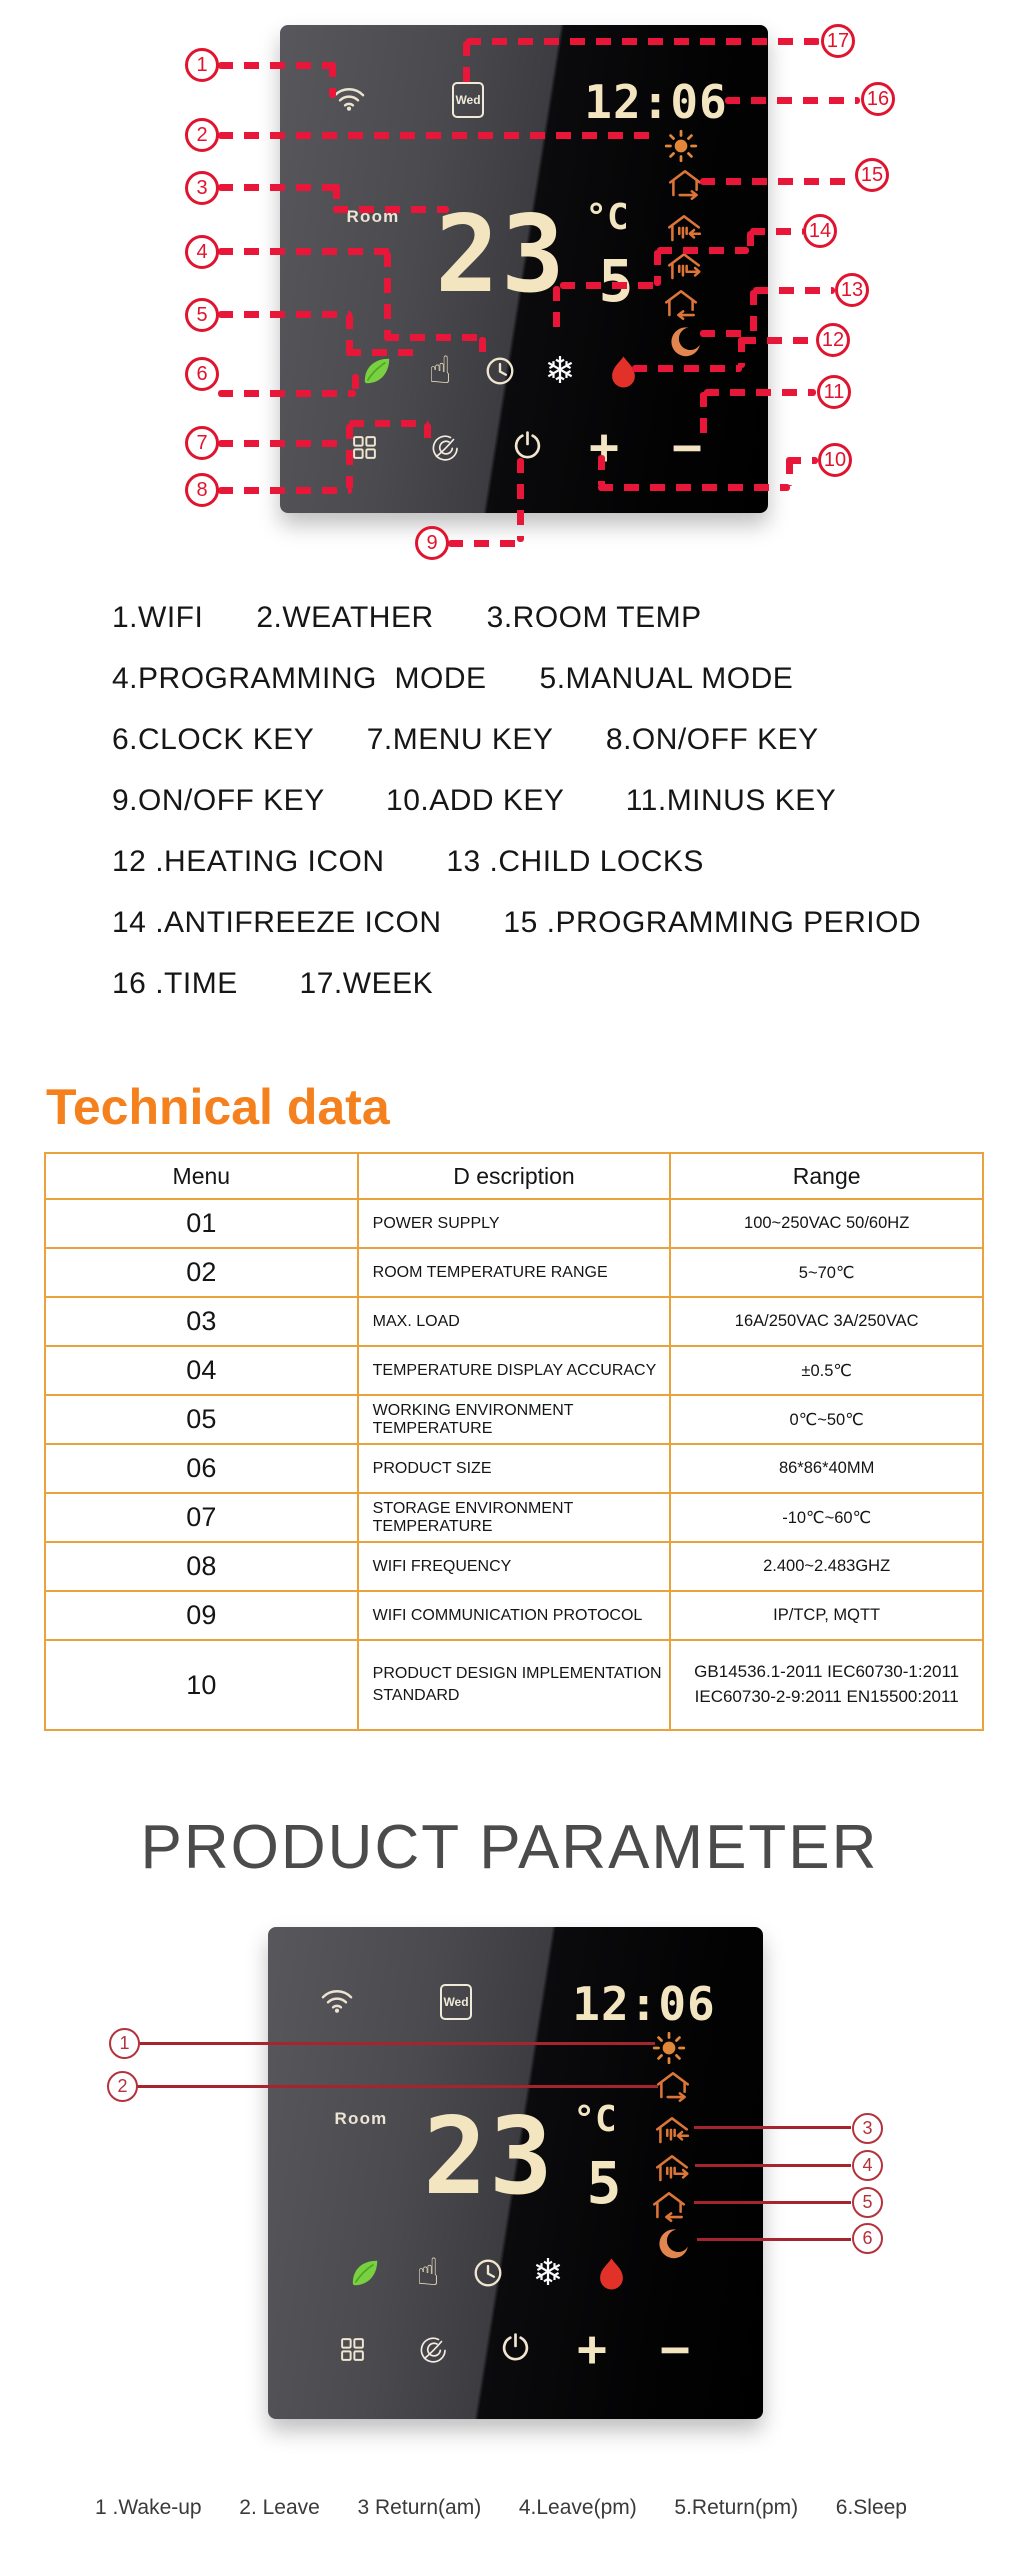 This screenshot has height=2560, width=1019. I want to click on callout-14: 14, so click(820, 231).